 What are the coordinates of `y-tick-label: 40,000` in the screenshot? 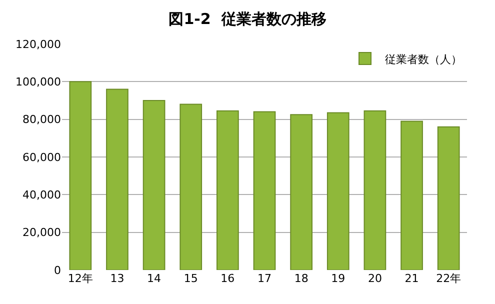 It's located at (41, 195).